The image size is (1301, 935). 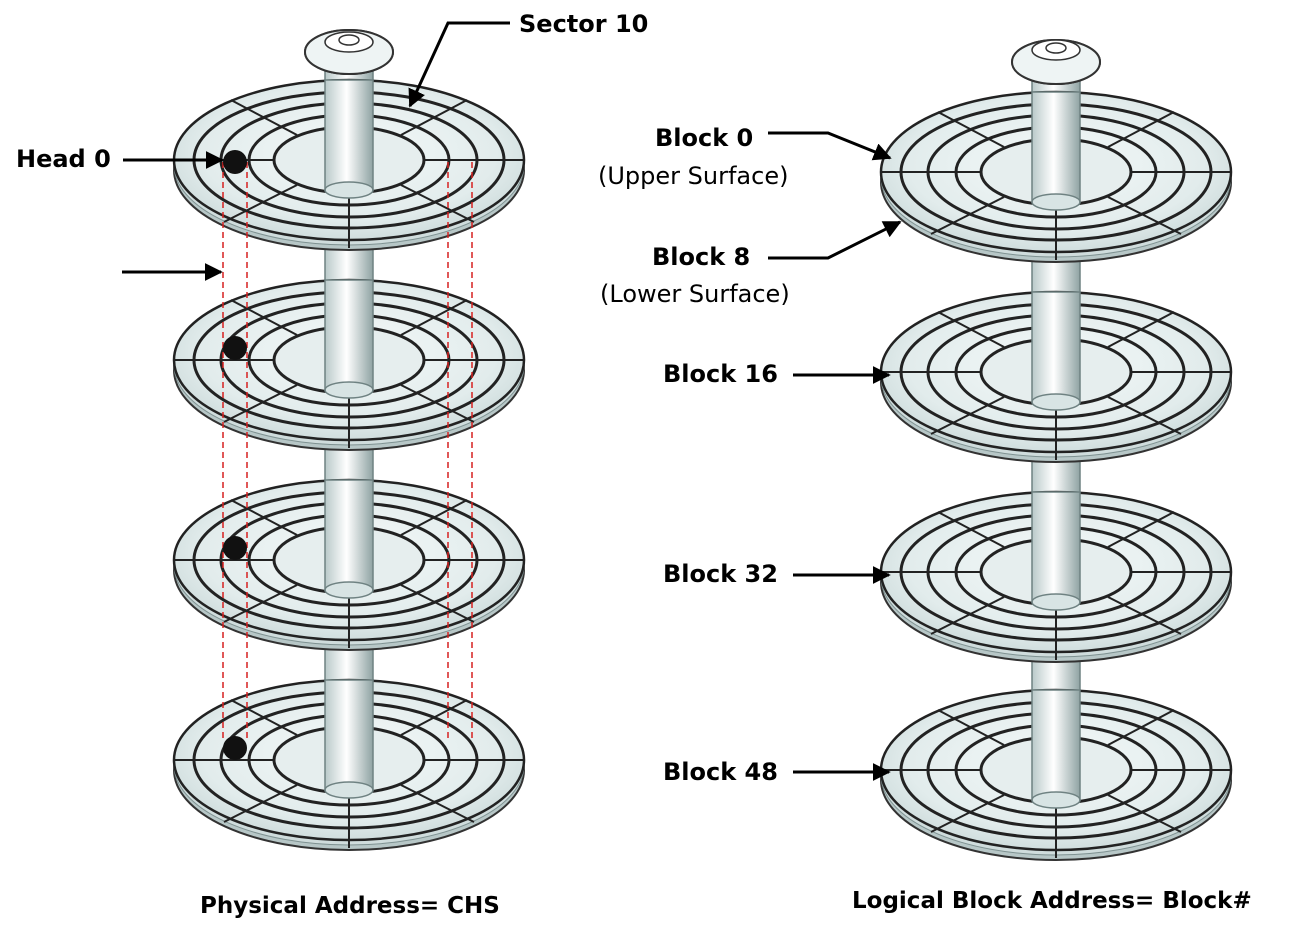 What do you see at coordinates (235, 548) in the screenshot?
I see `head-2-marker` at bounding box center [235, 548].